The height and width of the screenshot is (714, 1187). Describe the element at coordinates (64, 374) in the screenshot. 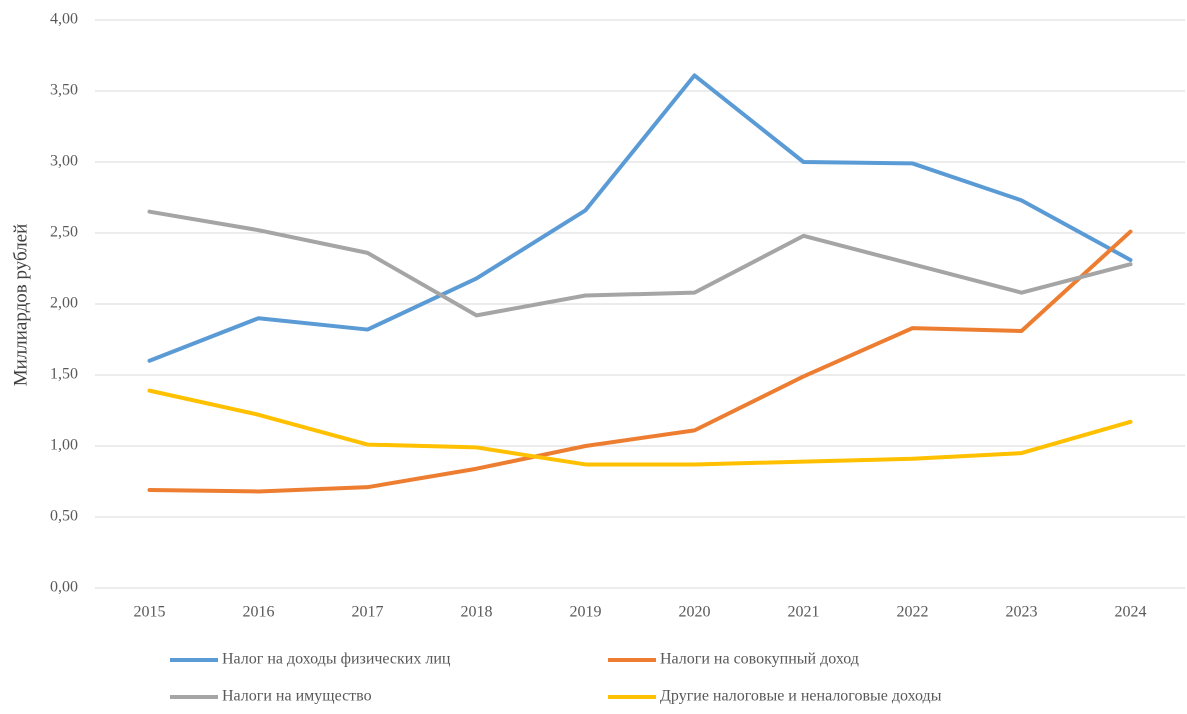

I see `y-tick-label: 1,50` at that location.